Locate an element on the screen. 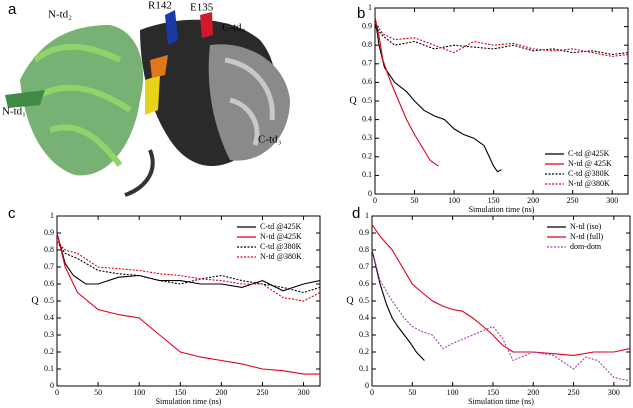  annotation: C-td₄ is located at coordinates (234, 28).